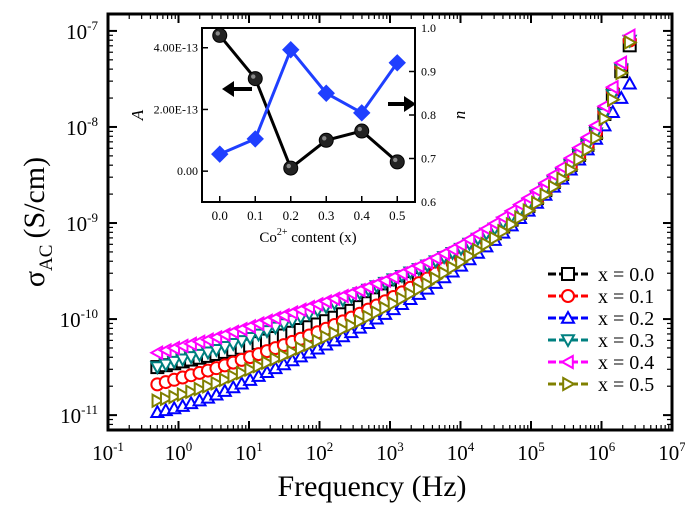  What do you see at coordinates (428, 115) in the screenshot?
I see `inset-right-tick-label: 0.8` at bounding box center [428, 115].